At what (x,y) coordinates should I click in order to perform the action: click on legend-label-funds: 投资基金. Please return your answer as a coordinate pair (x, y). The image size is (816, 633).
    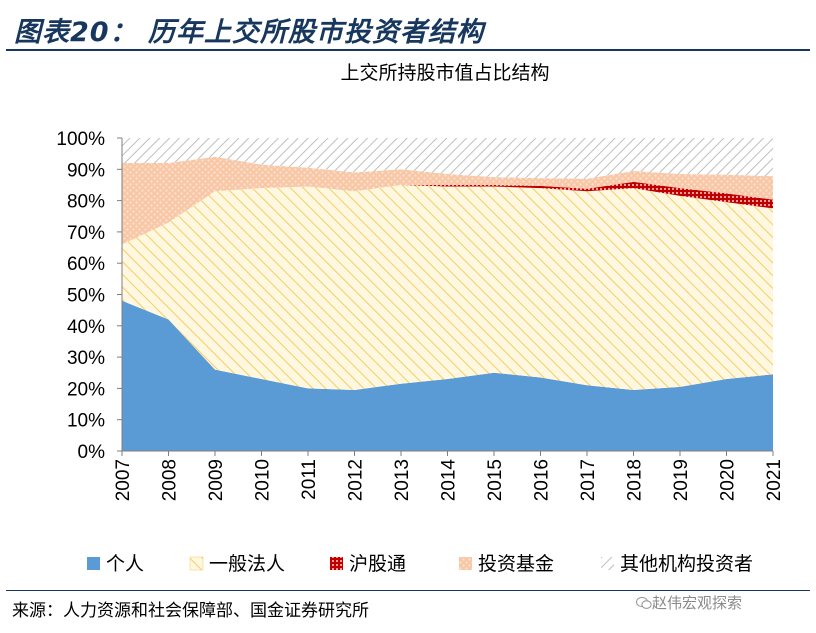
    Looking at the image, I should click on (516, 564).